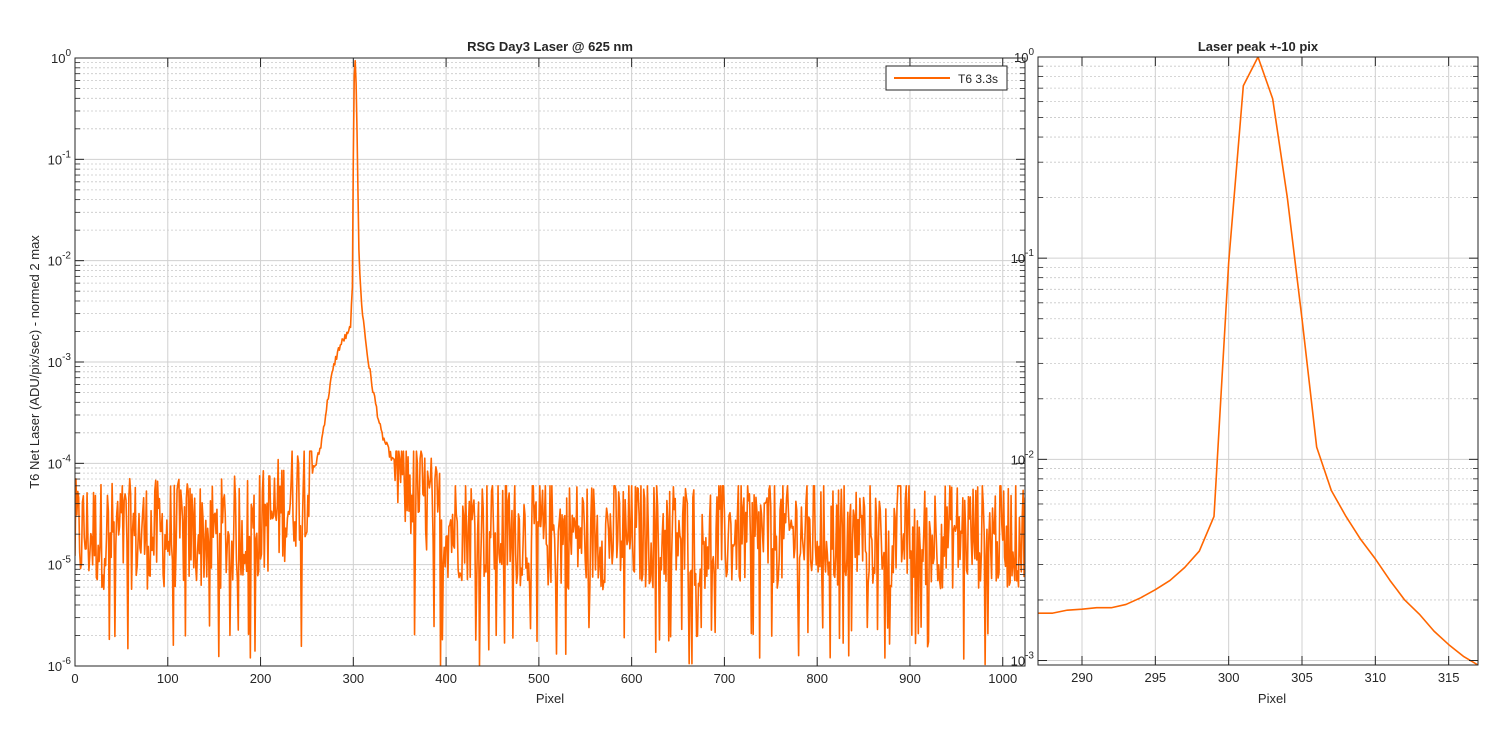 The image size is (1500, 750). What do you see at coordinates (446, 678) in the screenshot?
I see `main-x-tick-label: 400` at bounding box center [446, 678].